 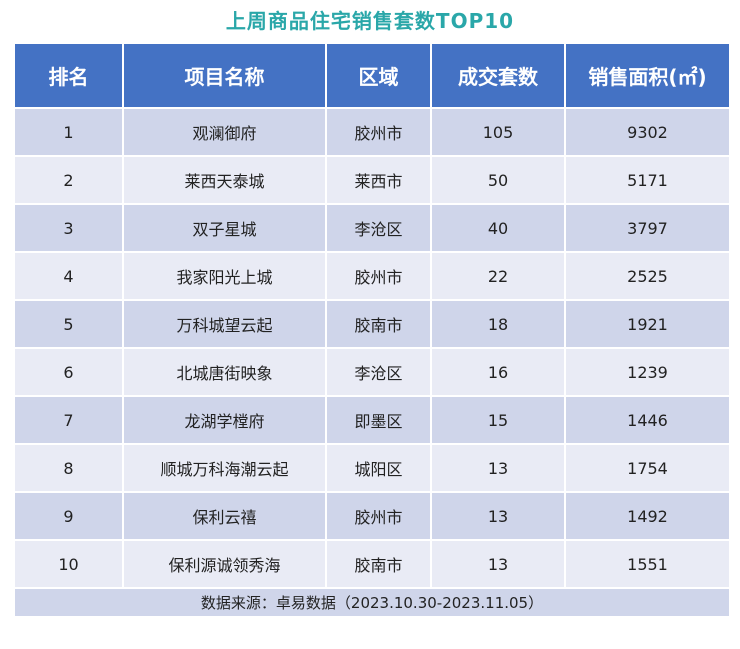 I want to click on cell-rank: 9, so click(x=68, y=516).